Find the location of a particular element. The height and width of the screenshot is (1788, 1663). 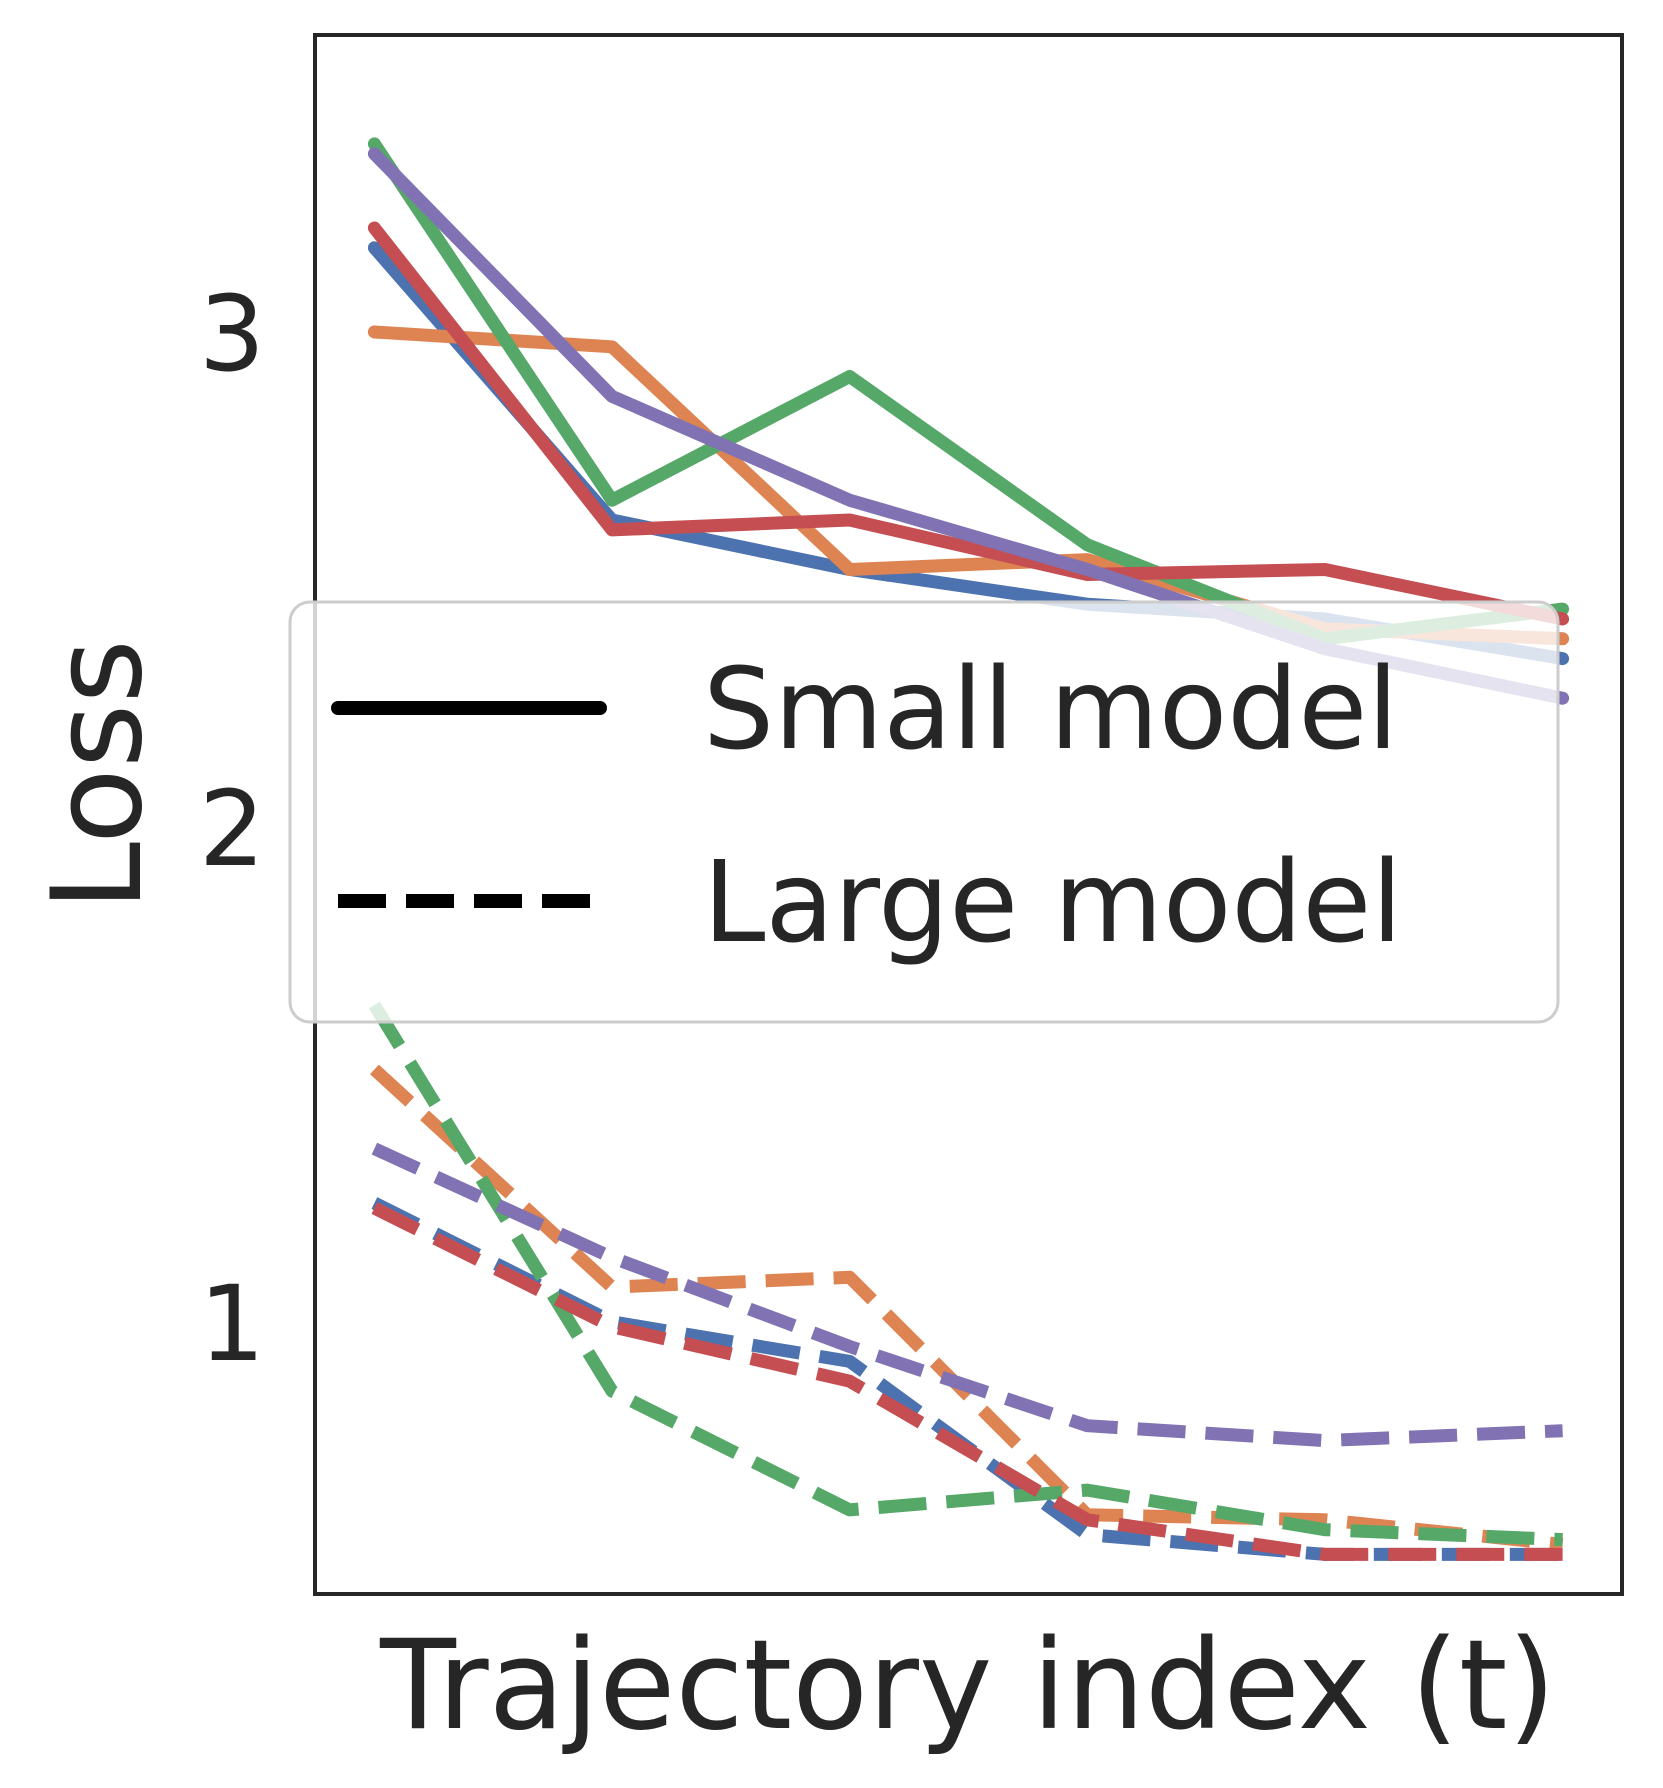

y-tick-label-1: 1 is located at coordinates (232, 1324).